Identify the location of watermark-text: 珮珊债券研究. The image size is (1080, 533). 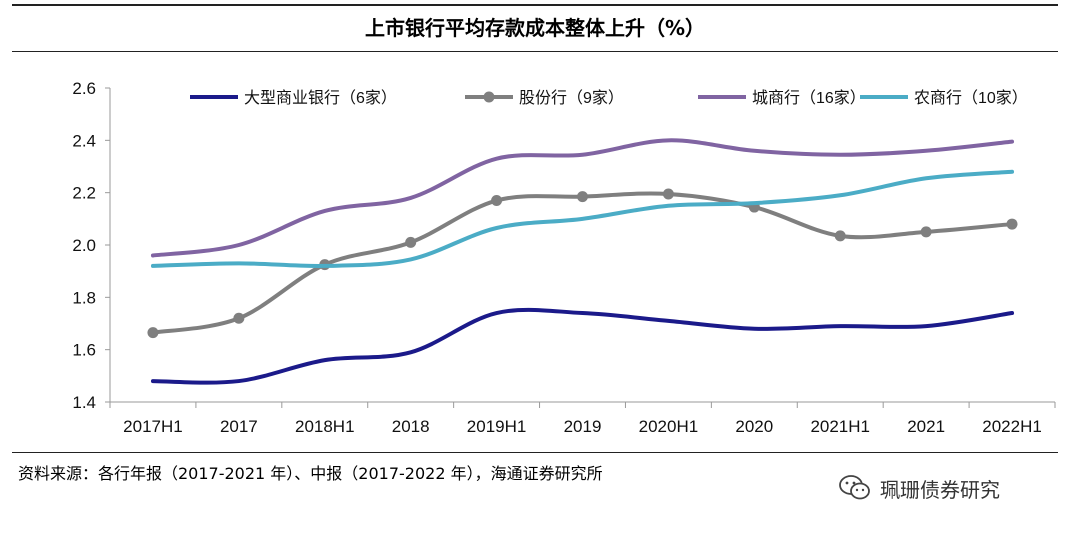
(940, 489).